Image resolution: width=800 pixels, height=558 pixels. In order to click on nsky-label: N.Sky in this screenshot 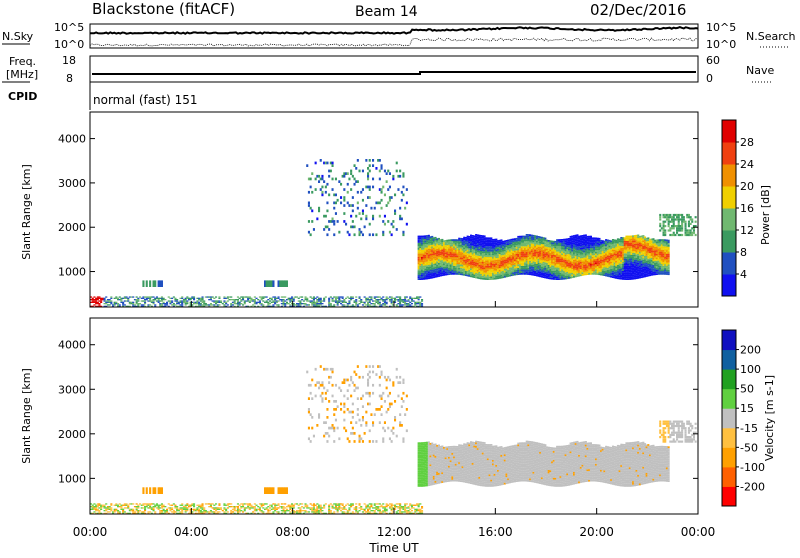, I will do `click(18, 36)`.